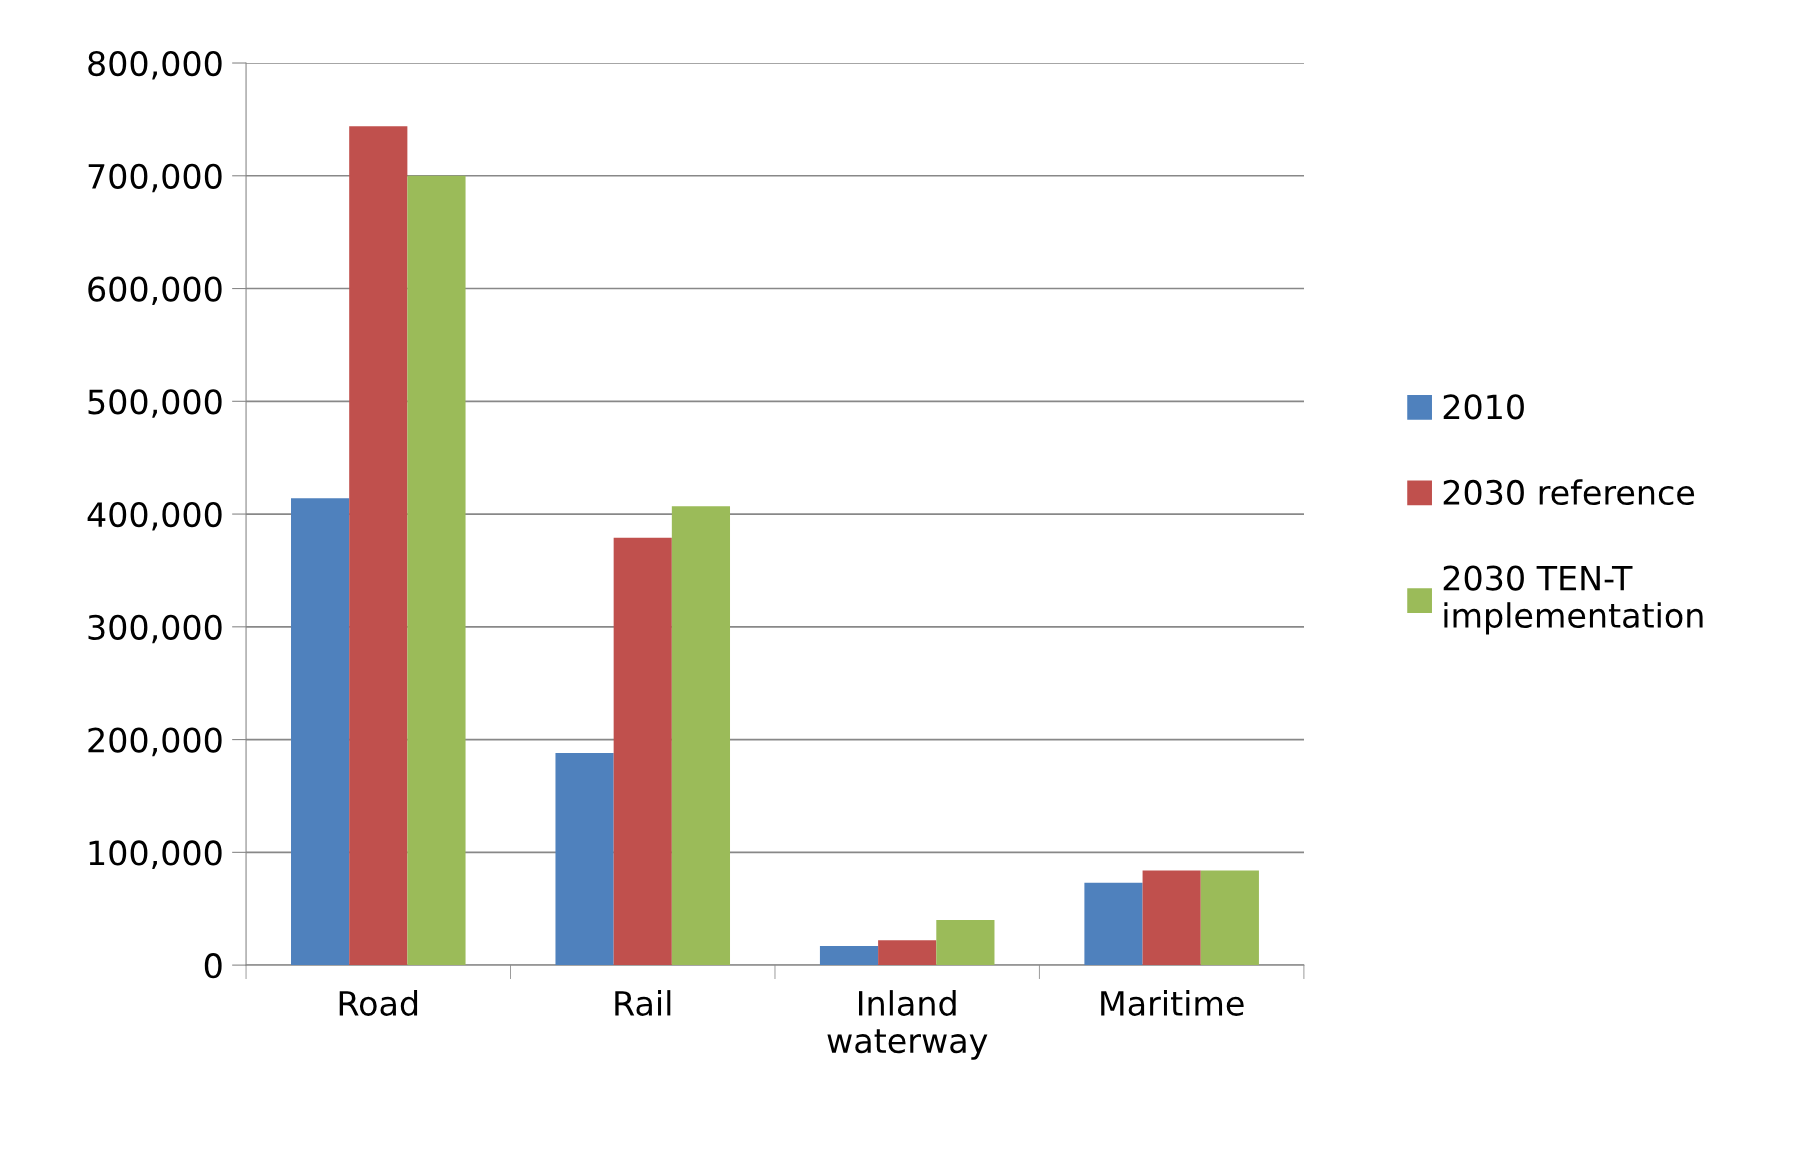 Image resolution: width=1796 pixels, height=1167 pixels. Describe the element at coordinates (907, 1025) in the screenshot. I see `x-tick-label: Inland waterway` at that location.